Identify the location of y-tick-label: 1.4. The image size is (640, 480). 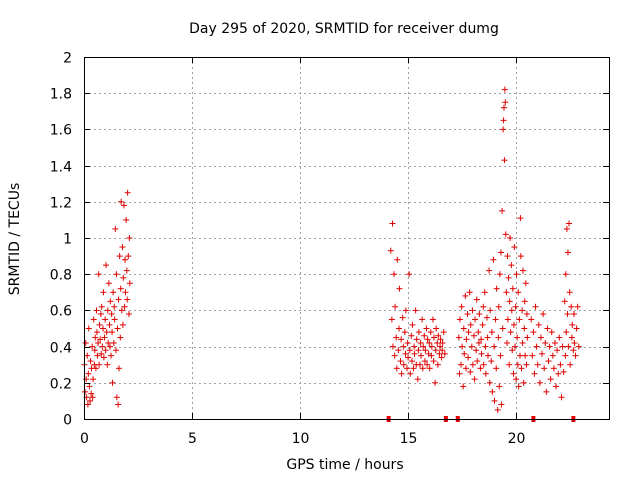
(61, 168).